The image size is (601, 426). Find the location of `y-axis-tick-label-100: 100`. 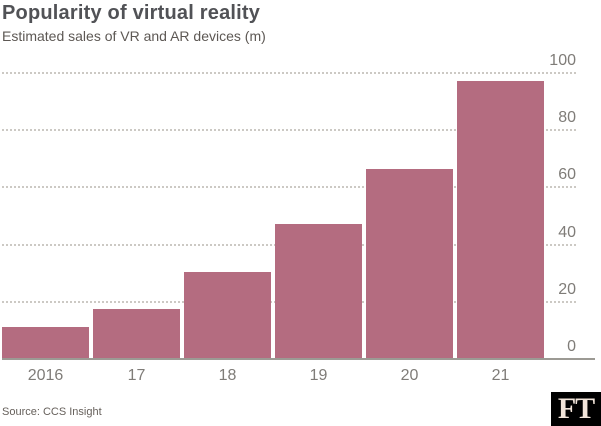

y-axis-tick-label-100: 100 is located at coordinates (562, 60).